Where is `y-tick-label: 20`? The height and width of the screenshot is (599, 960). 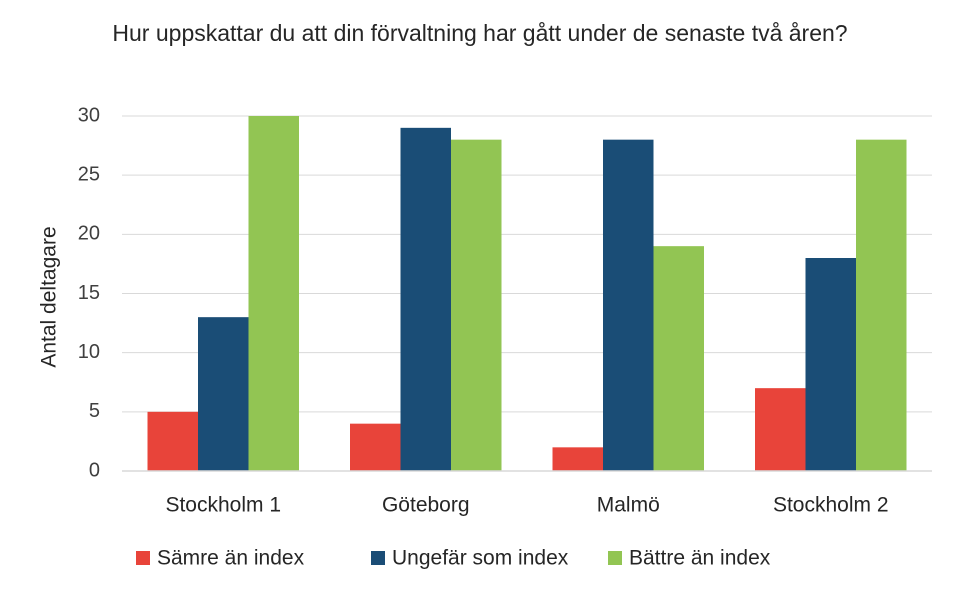 y-tick-label: 20 is located at coordinates (89, 234).